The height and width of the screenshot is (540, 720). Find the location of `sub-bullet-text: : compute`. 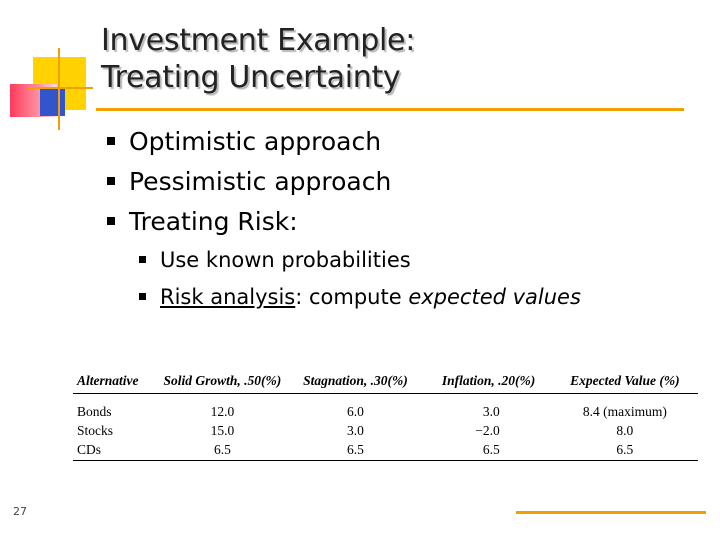

sub-bullet-text: : compute is located at coordinates (352, 297).